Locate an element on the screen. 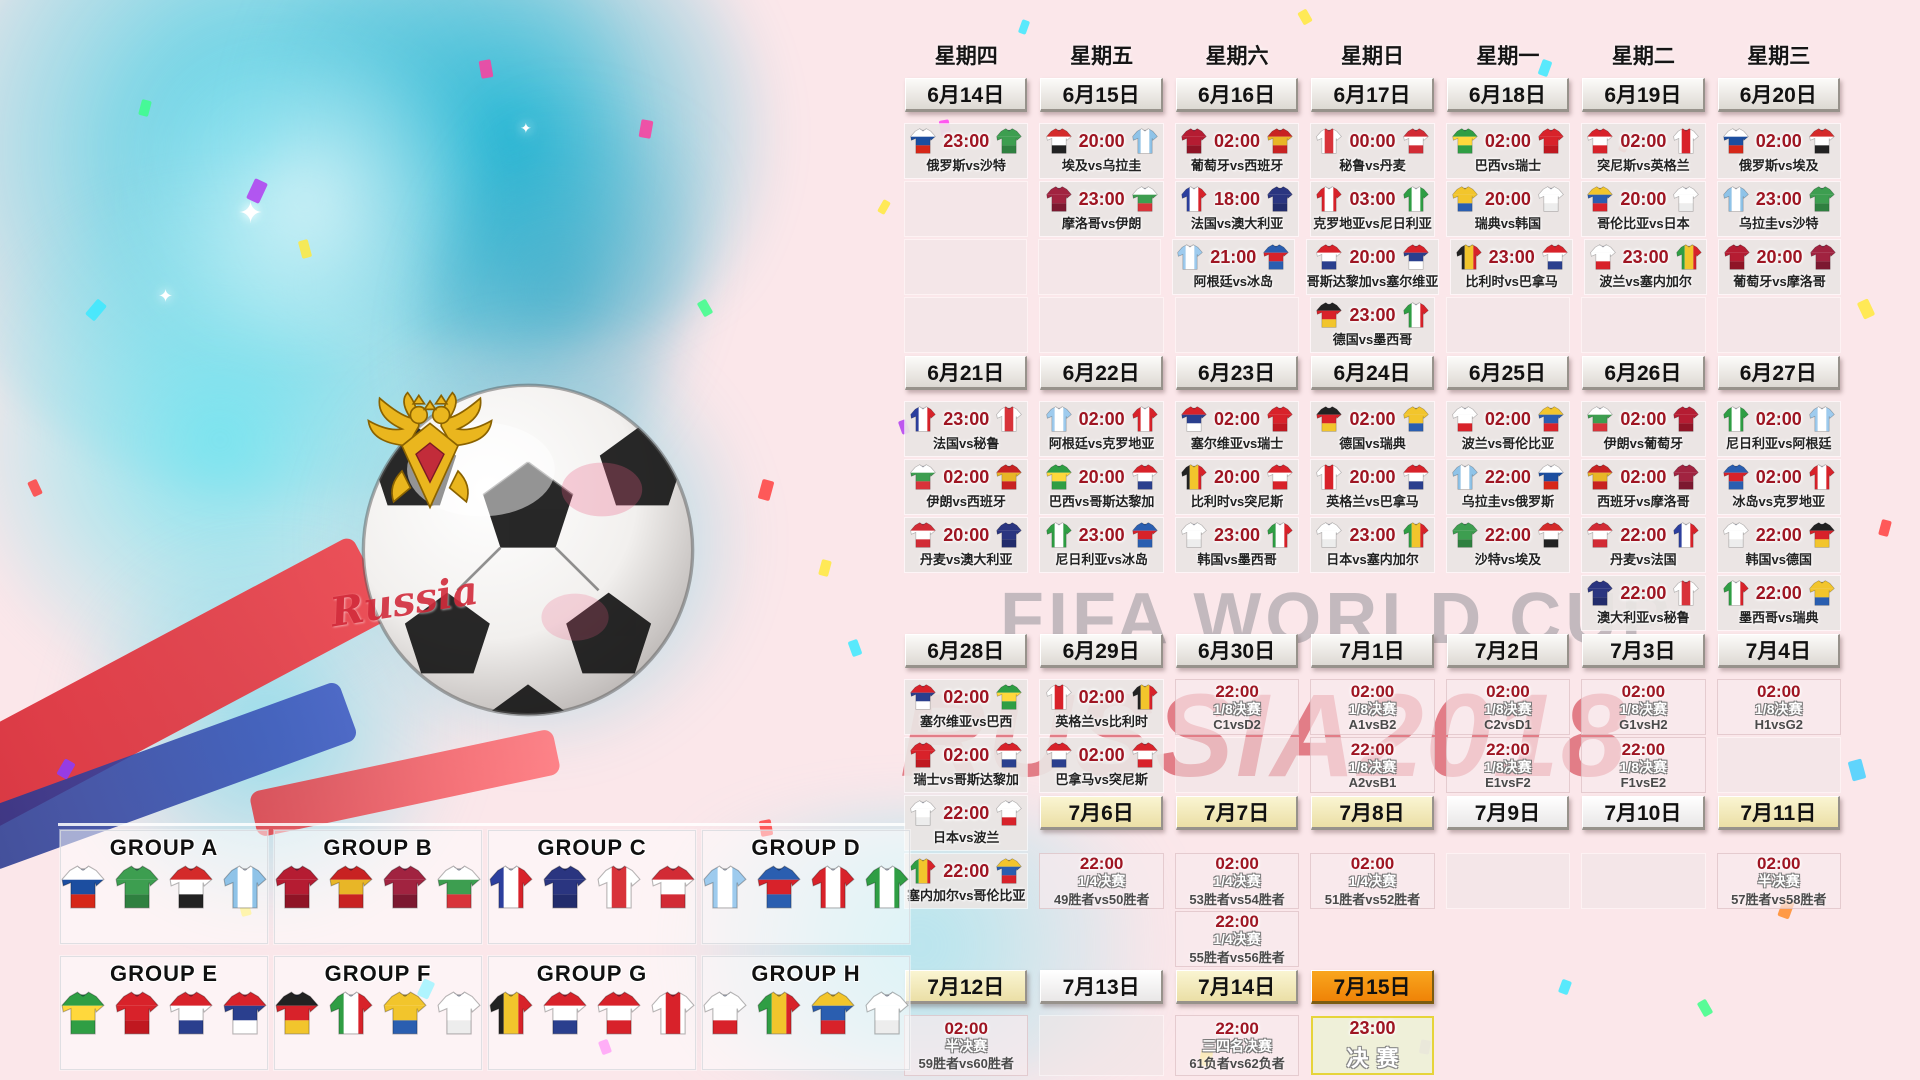 This screenshot has width=1920, height=1080. group-title: GROUP E is located at coordinates (164, 973).